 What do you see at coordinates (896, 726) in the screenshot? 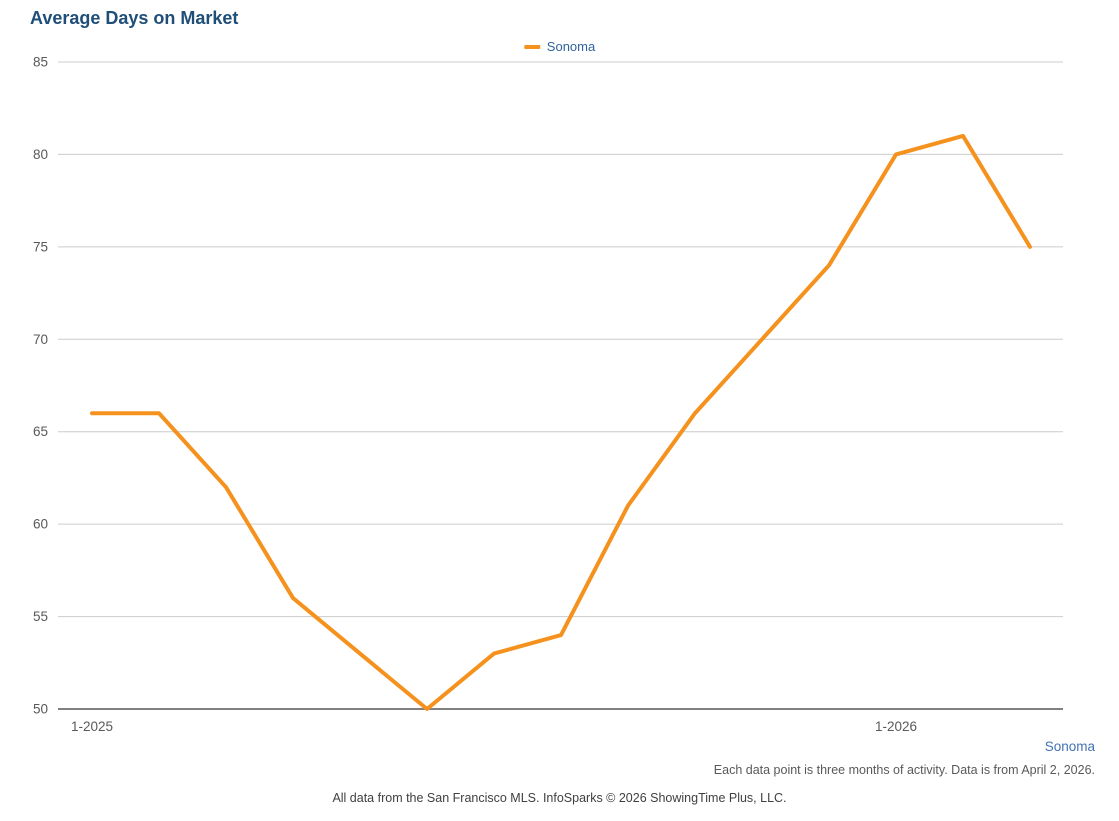
I see `x-tick-label: 1-2026` at bounding box center [896, 726].